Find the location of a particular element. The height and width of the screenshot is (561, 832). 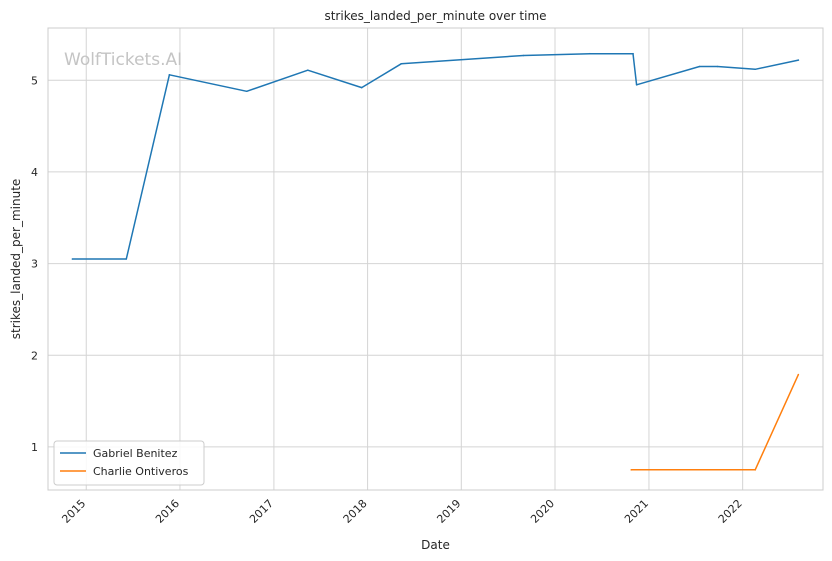

y-tick-label: 2 is located at coordinates (34, 355).